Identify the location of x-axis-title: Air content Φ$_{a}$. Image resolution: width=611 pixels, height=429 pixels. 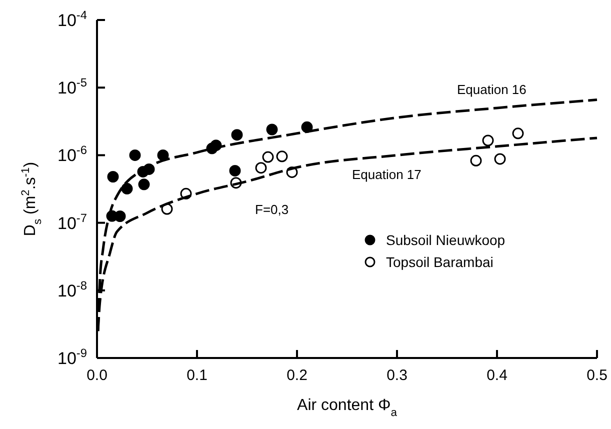
(347, 408).